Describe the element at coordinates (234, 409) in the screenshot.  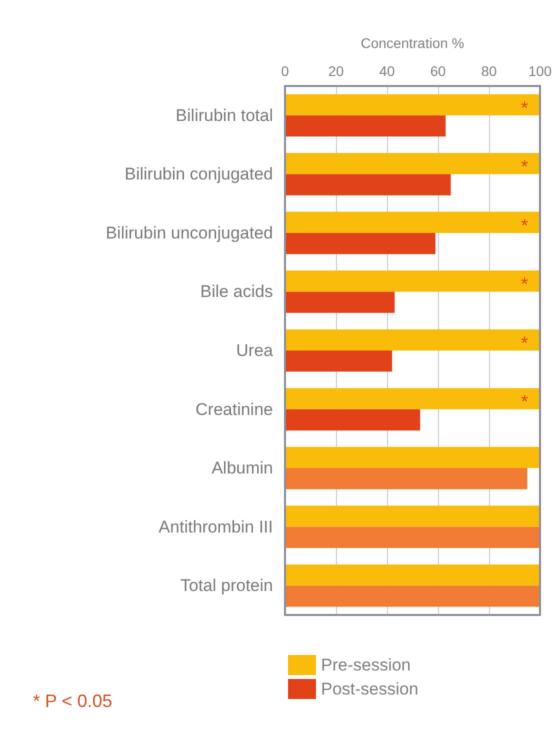
I see `y-tick-label: Creatinine` at that location.